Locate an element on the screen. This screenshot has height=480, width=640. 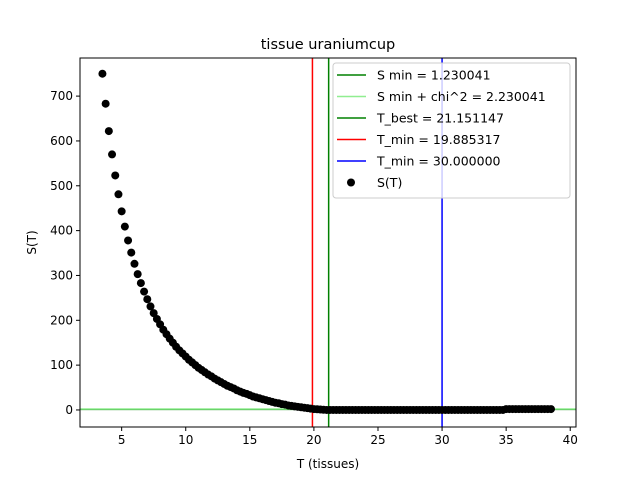
legend-label: S(T) is located at coordinates (389, 182).